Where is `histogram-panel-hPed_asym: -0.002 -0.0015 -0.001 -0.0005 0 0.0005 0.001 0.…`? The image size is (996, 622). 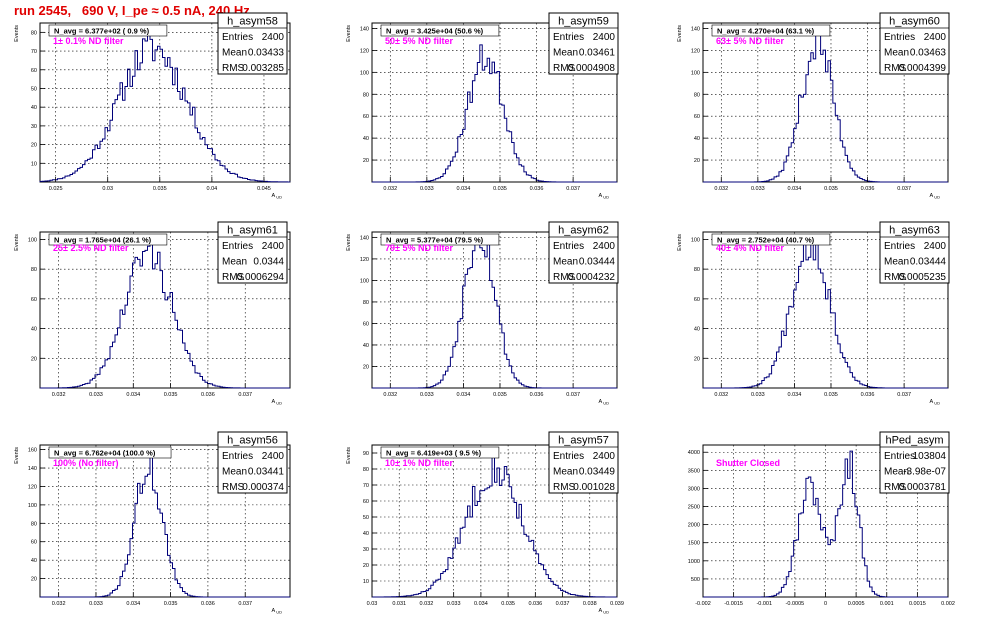
histogram-panel-hPed_asym: -0.002 -0.0015 -0.001 -0.0005 0 0.0005 0.001 0.… is located at coordinates (821, 519).